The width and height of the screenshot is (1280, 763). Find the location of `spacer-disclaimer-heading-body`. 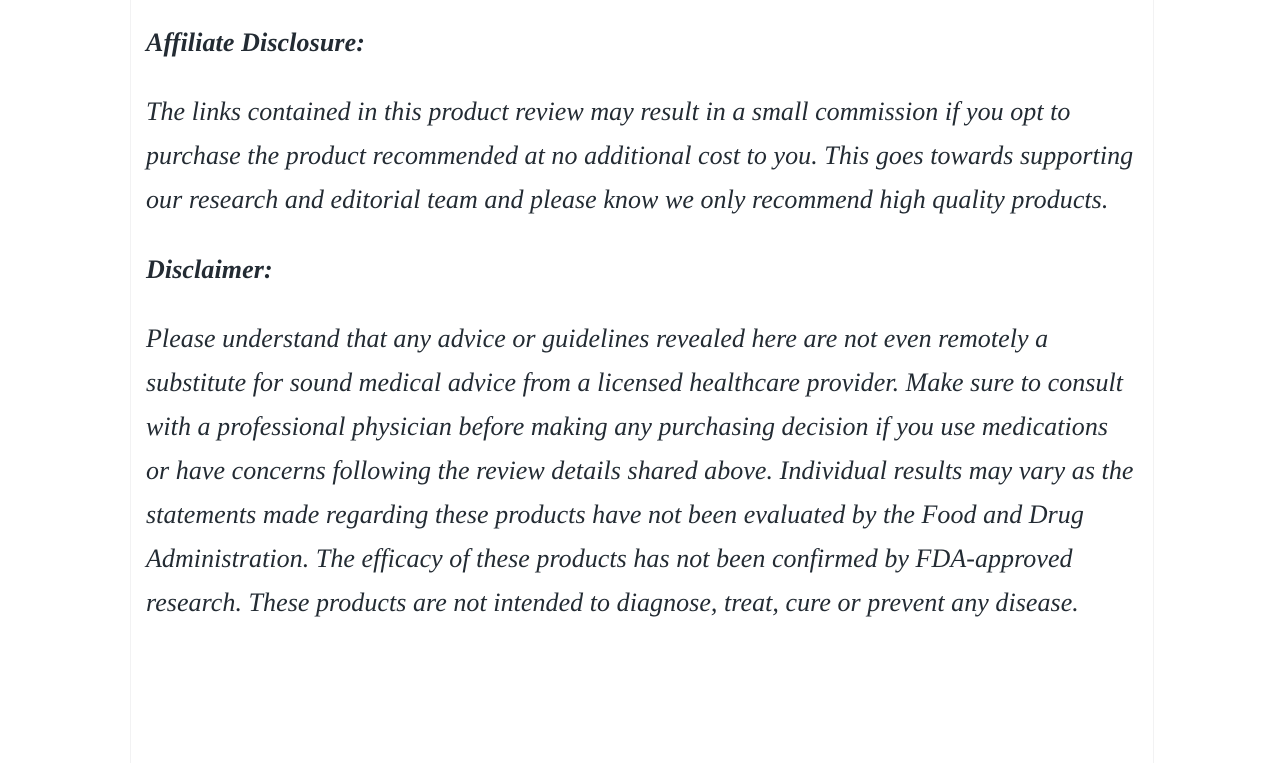

spacer-disclaimer-heading-body is located at coordinates (641, 304).